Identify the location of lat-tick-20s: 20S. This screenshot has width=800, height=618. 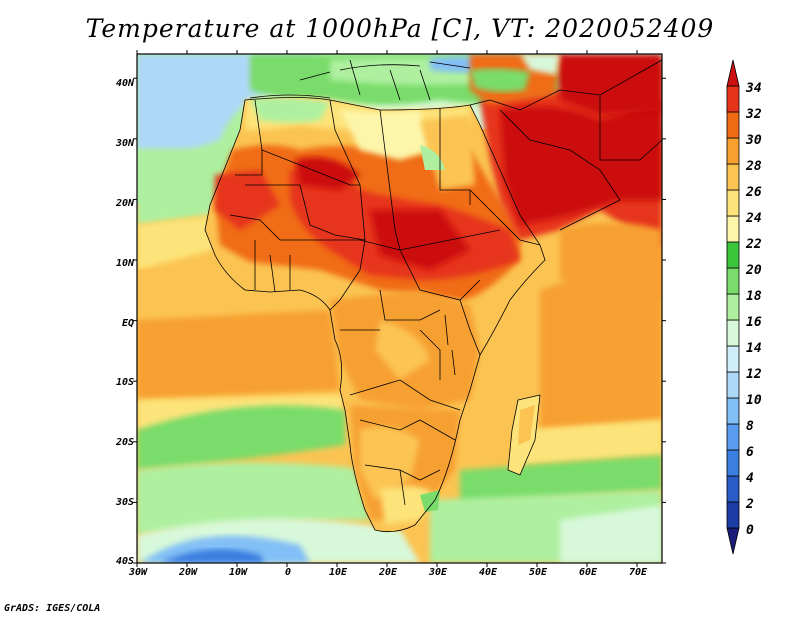
(124, 442).